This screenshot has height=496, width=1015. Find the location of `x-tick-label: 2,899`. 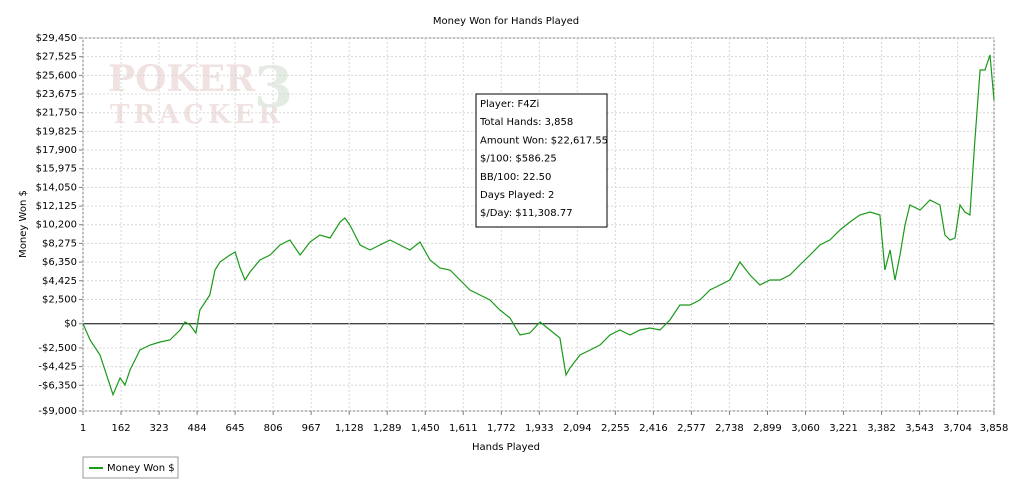

x-tick-label: 2,899 is located at coordinates (767, 428).